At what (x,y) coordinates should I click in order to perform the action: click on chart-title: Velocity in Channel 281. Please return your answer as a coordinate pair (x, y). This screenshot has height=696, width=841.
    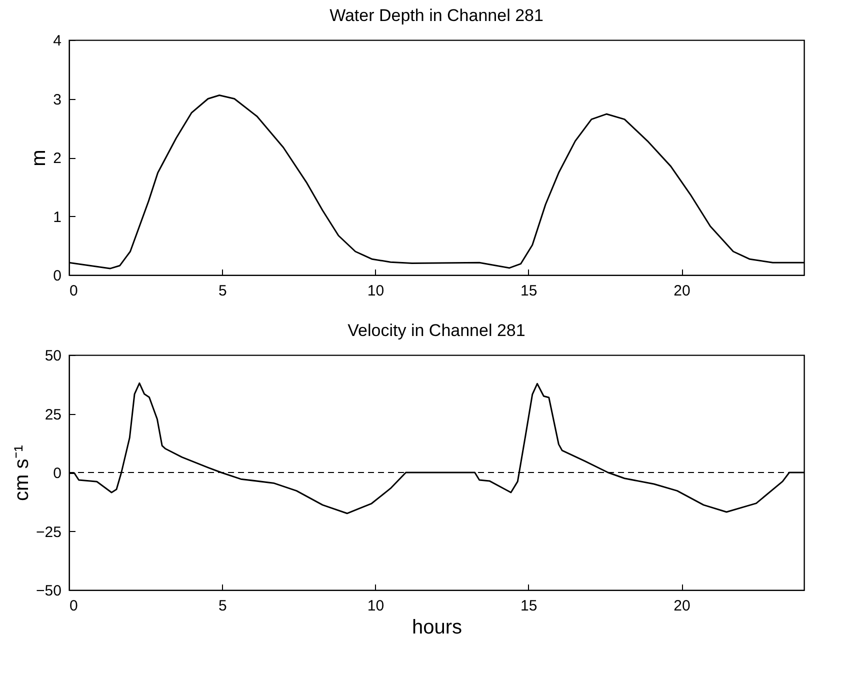
    Looking at the image, I should click on (437, 330).